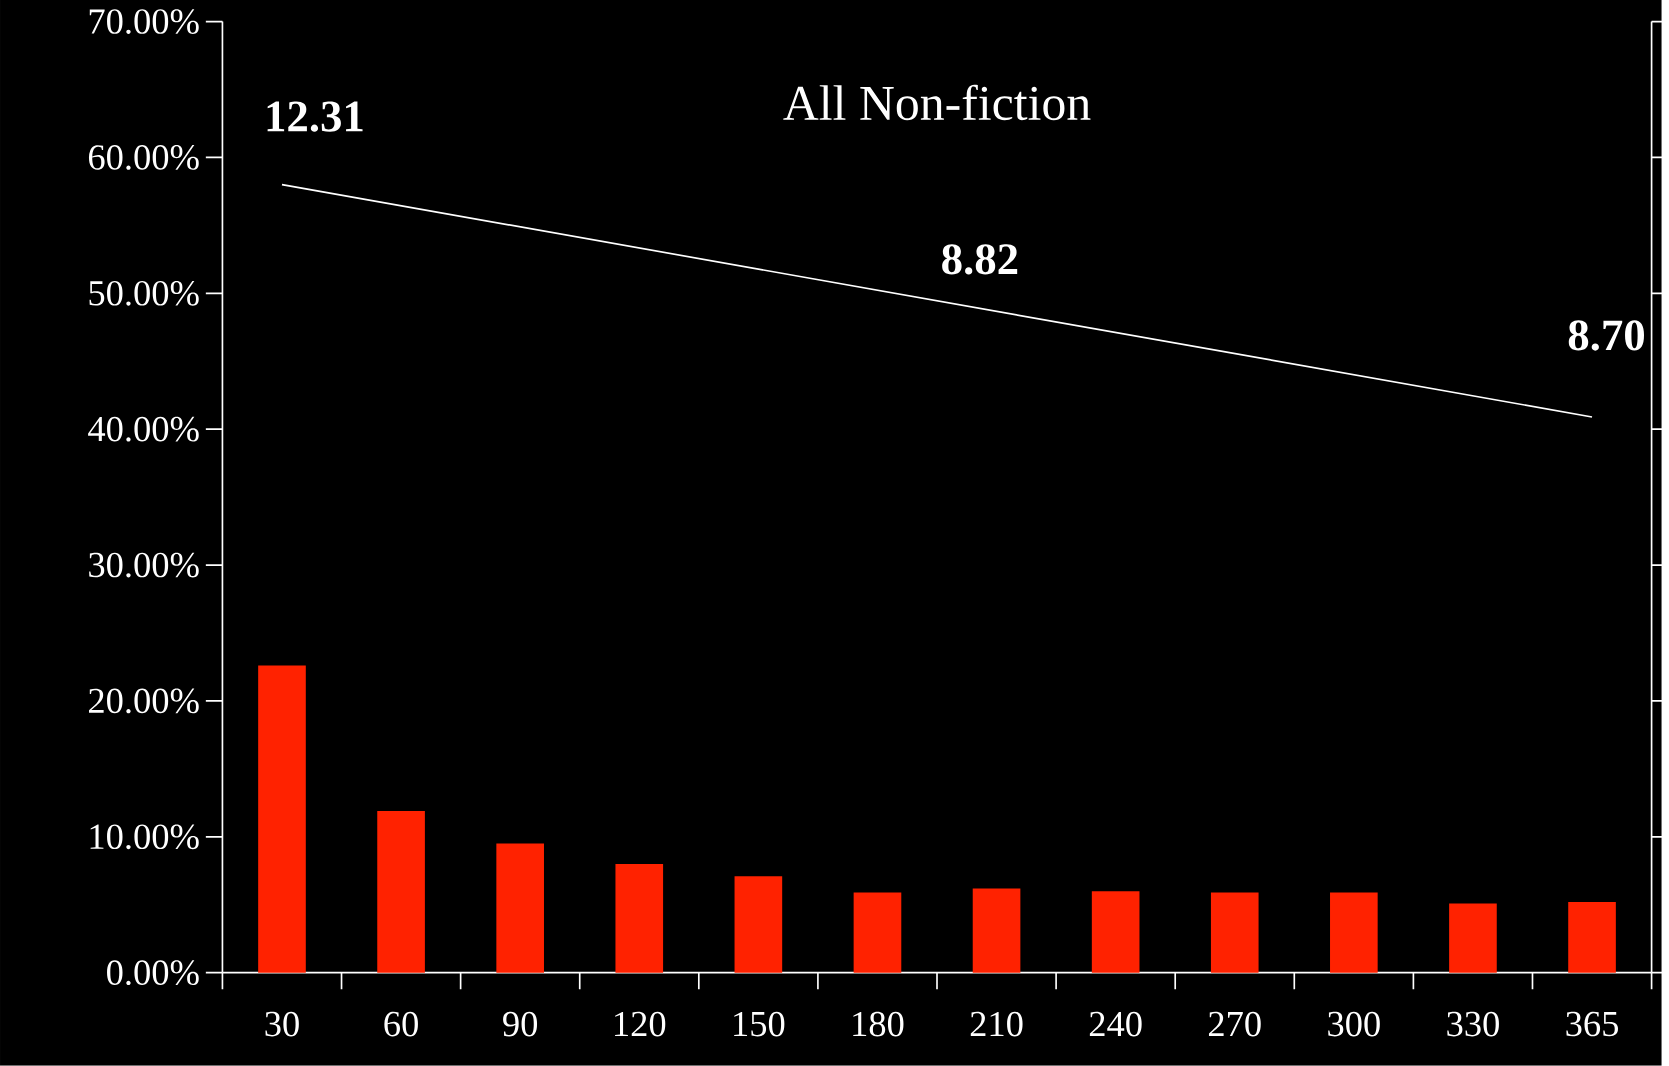 This screenshot has height=1066, width=1669. I want to click on y-tick-label: 60.00%, so click(143, 158).